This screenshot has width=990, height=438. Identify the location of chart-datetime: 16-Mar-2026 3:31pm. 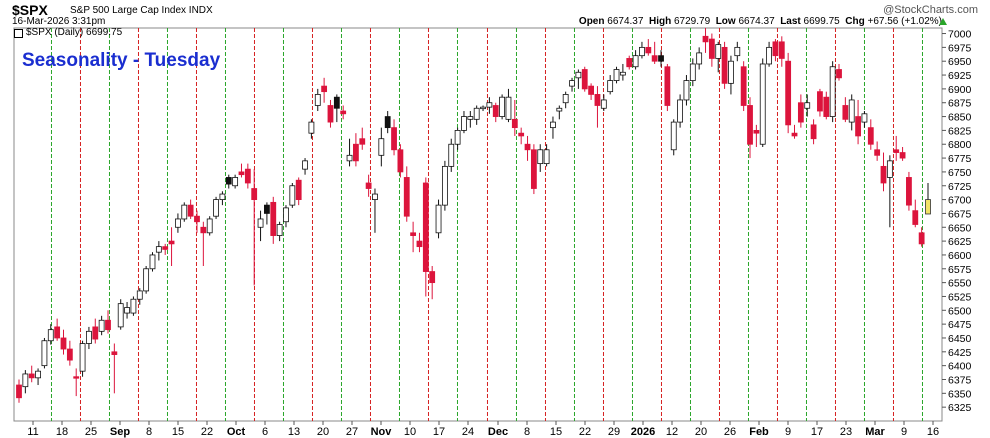
(59, 21).